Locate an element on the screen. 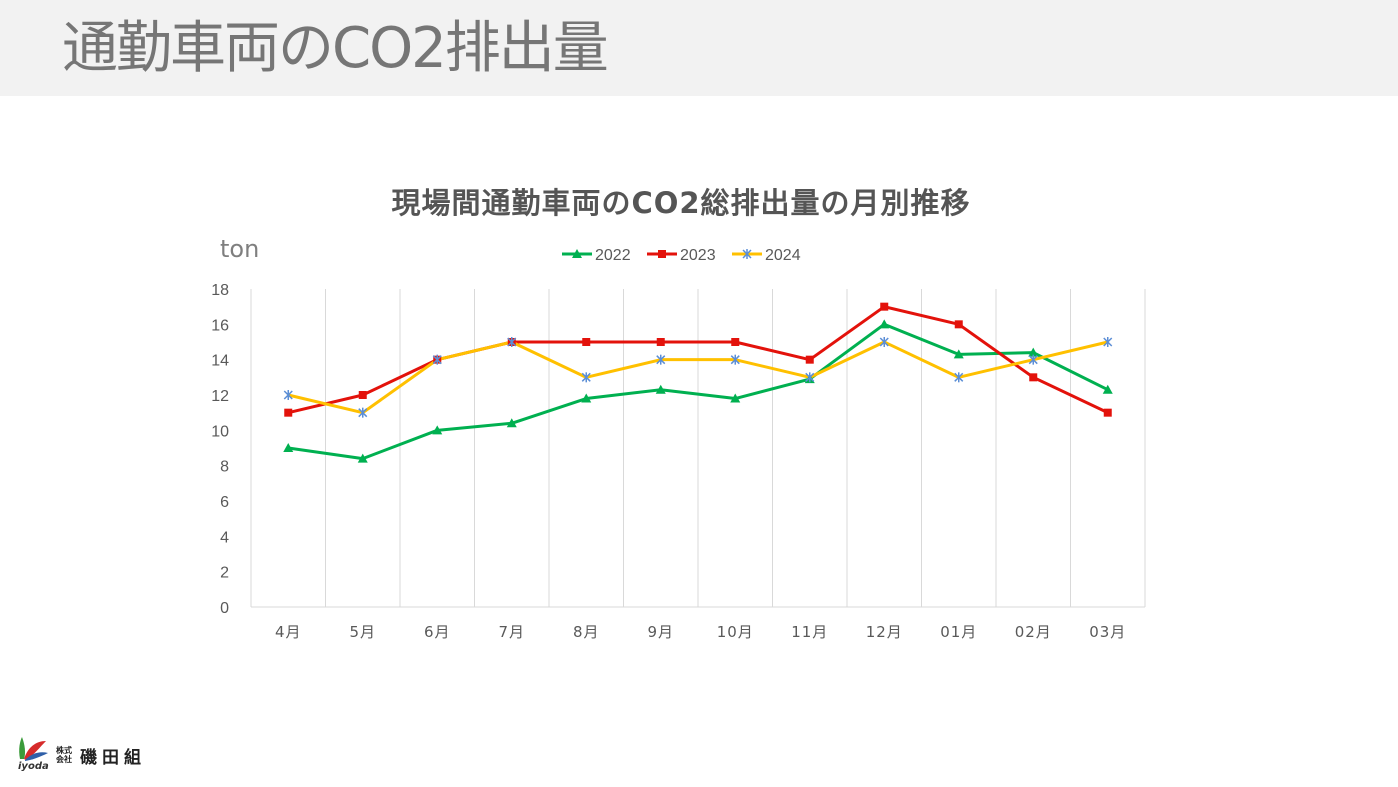 This screenshot has width=1398, height=787. x-tick-label: 5月 is located at coordinates (362, 632).